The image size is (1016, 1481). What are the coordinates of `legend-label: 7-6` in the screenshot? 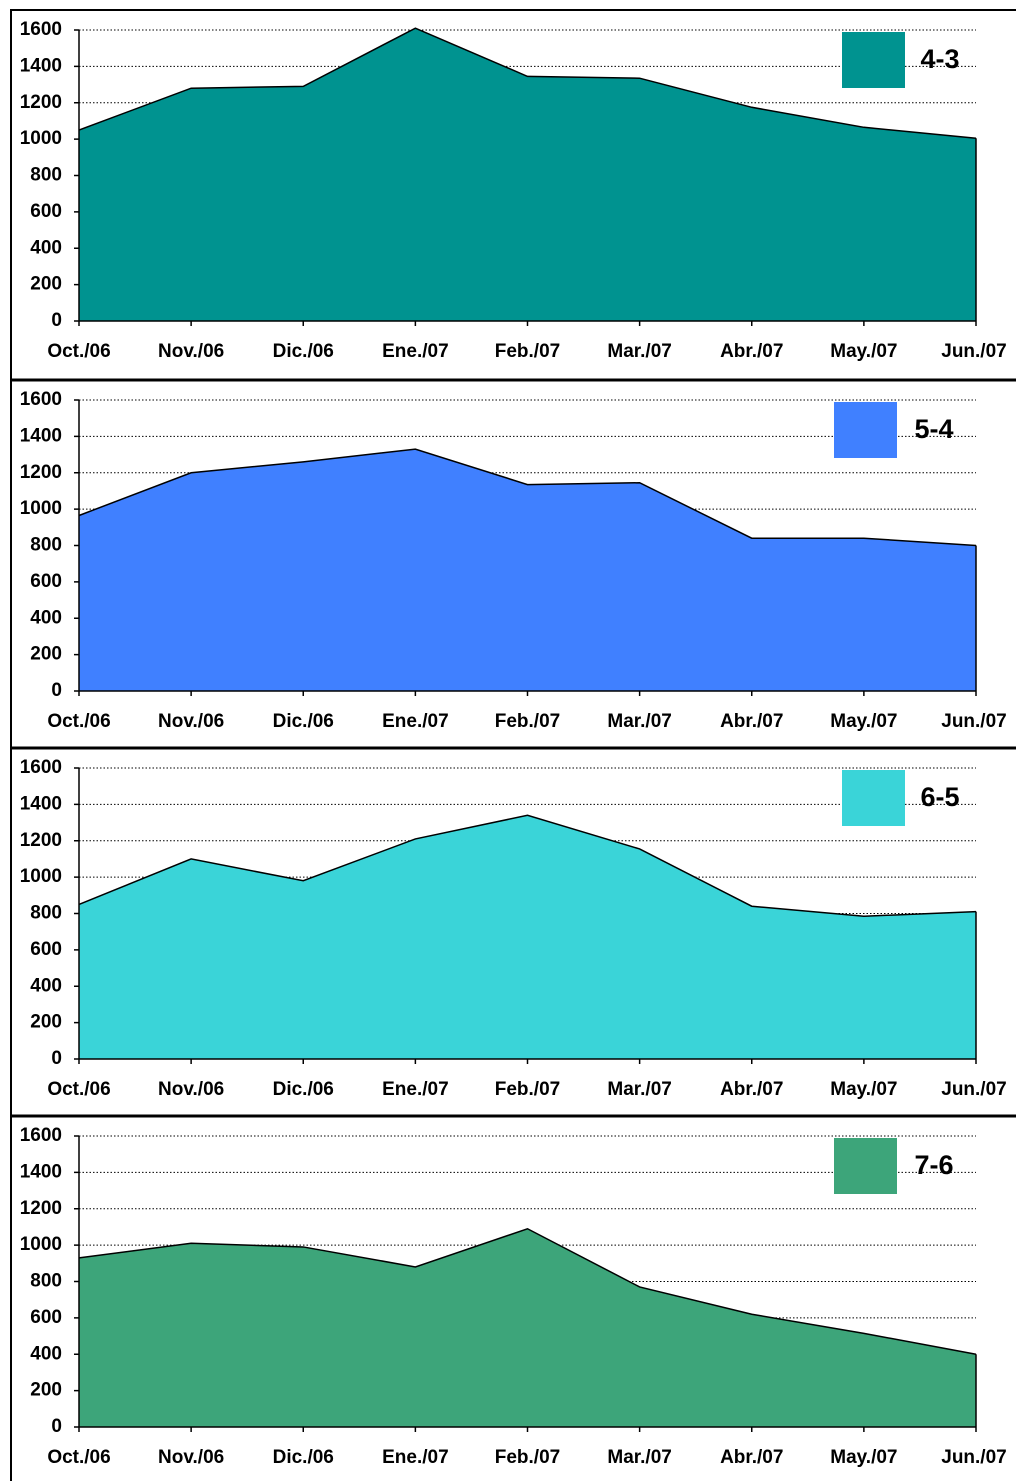 It's located at (933, 1165).